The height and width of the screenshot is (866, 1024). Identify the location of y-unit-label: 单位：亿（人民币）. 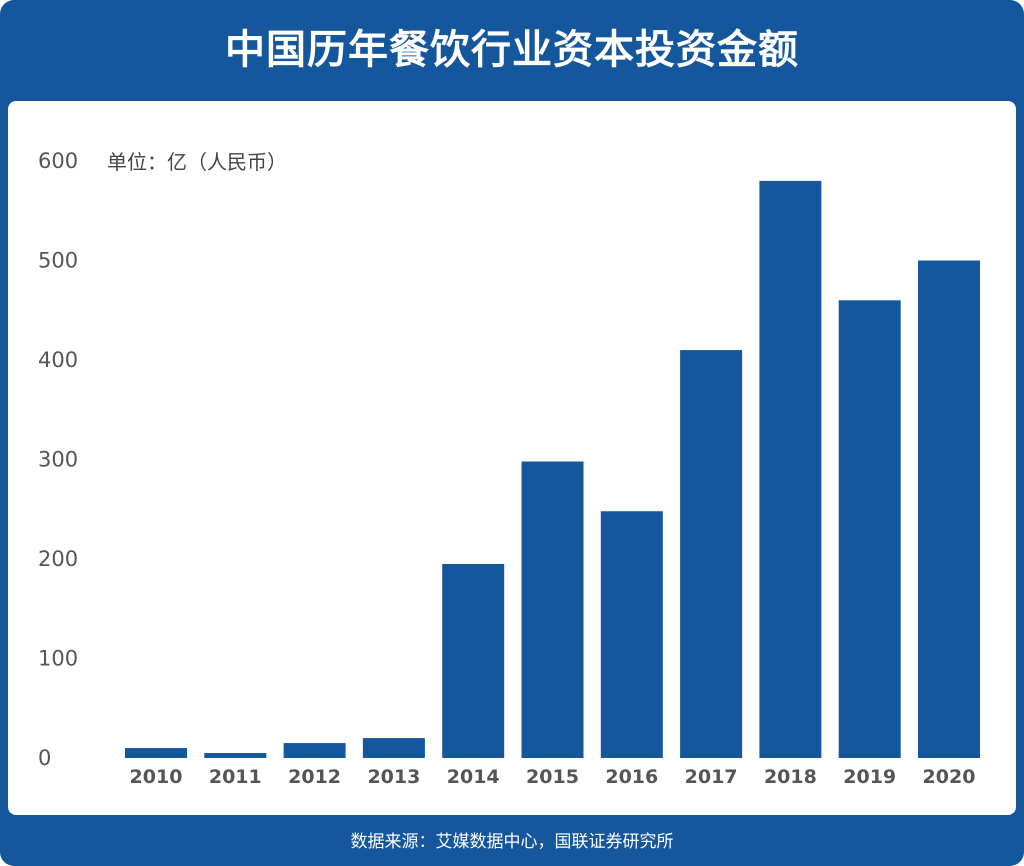
(197, 162).